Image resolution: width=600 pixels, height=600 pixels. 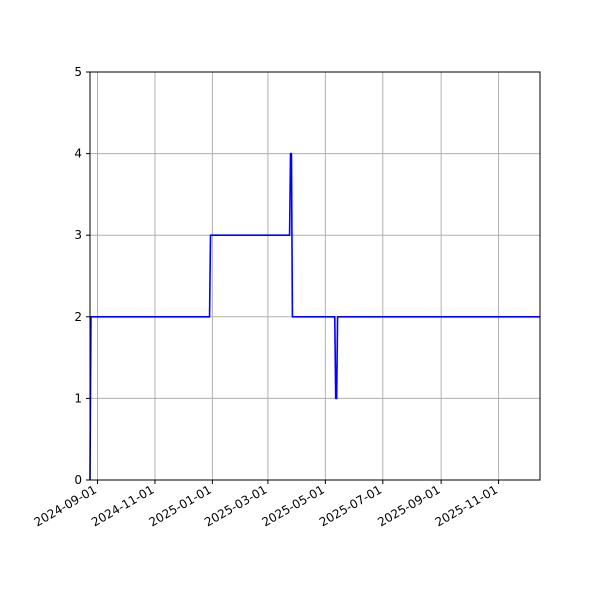 What do you see at coordinates (78, 398) in the screenshot?
I see `y-tick-label: 1` at bounding box center [78, 398].